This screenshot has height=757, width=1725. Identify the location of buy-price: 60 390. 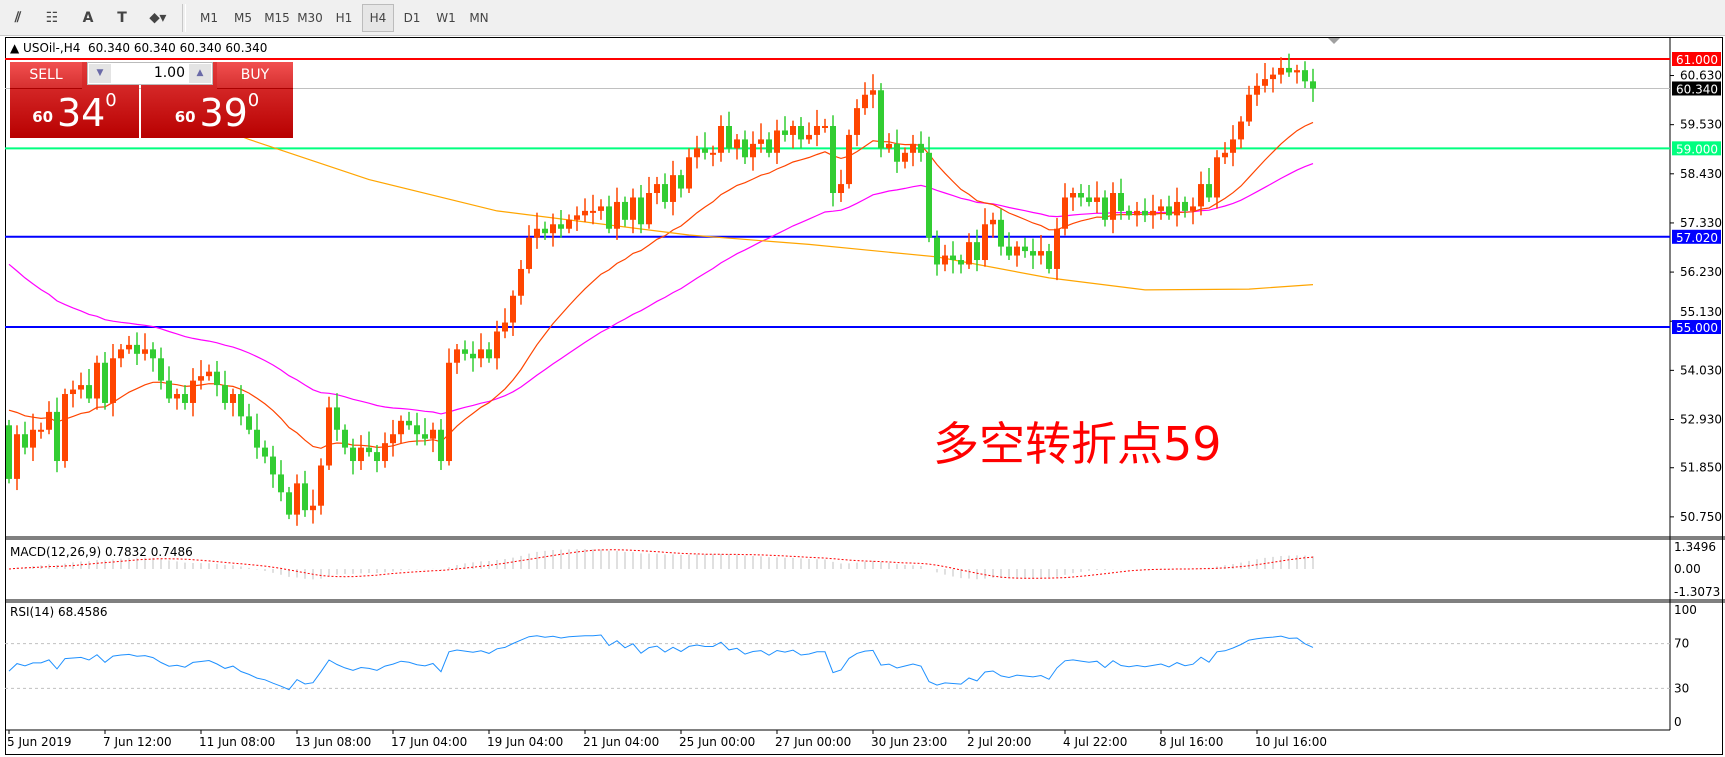
(217, 113).